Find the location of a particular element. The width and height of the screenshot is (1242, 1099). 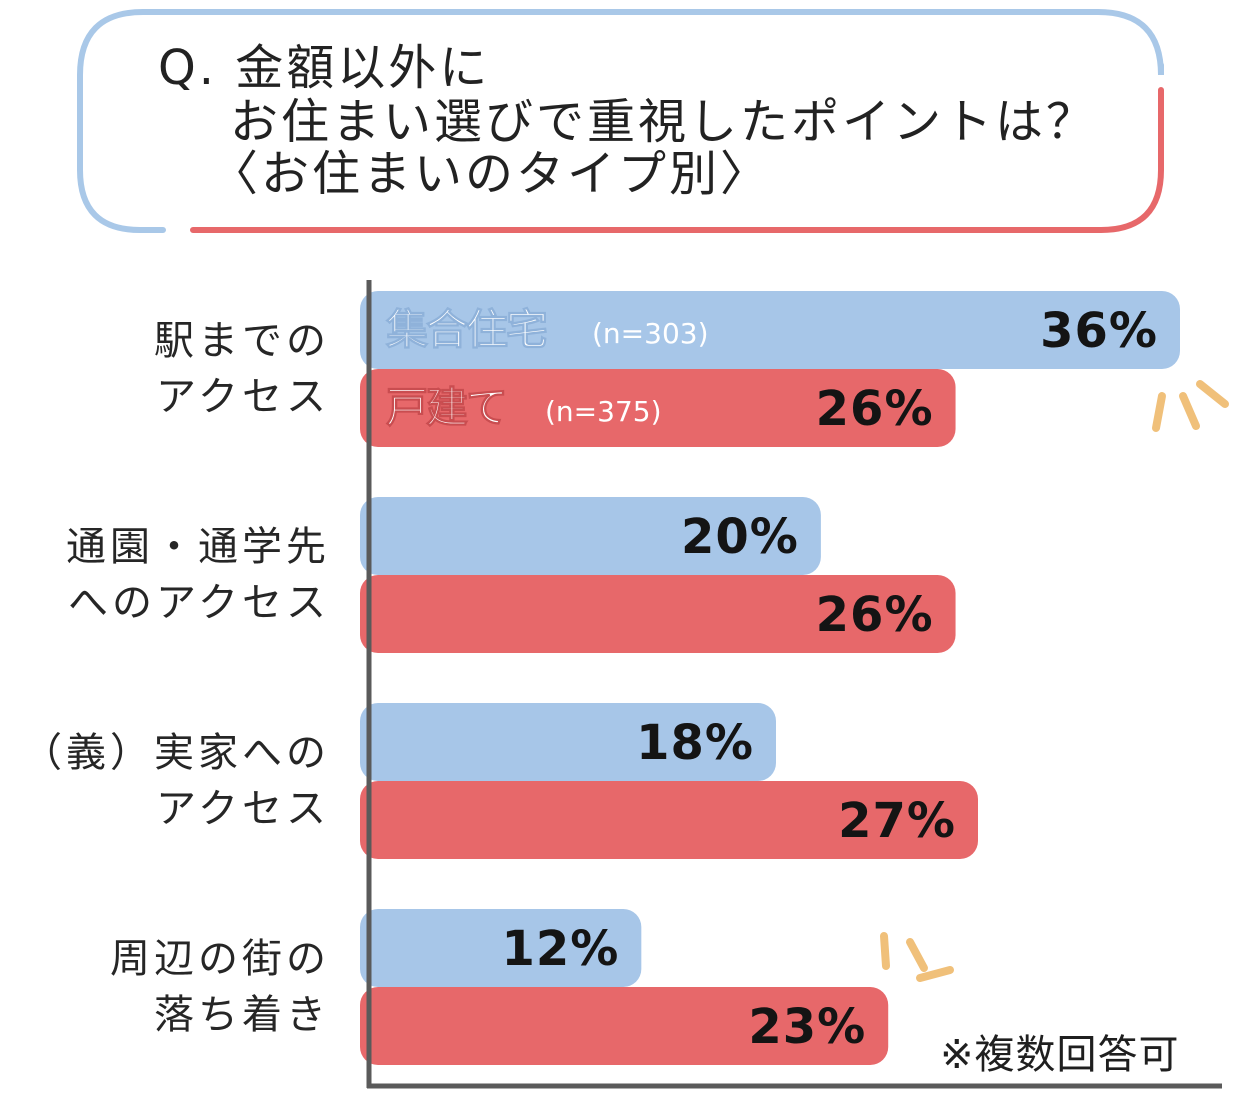

category-label: 落ち着き is located at coordinates (242, 1015).